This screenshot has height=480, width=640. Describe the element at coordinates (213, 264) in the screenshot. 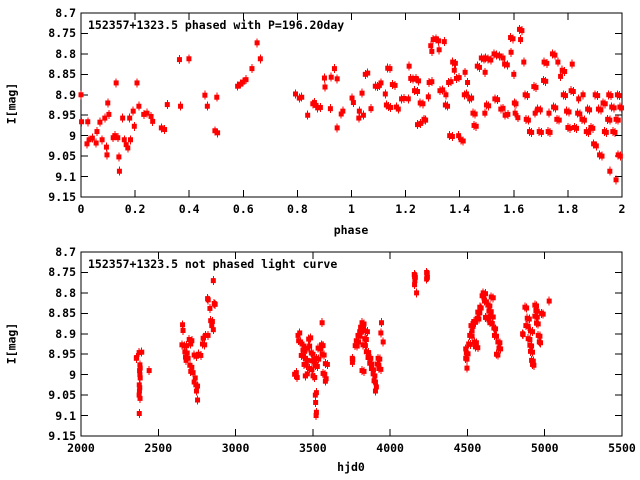

I see `bottom-panel-title: 152357+1323.5 not phased light curve` at that location.